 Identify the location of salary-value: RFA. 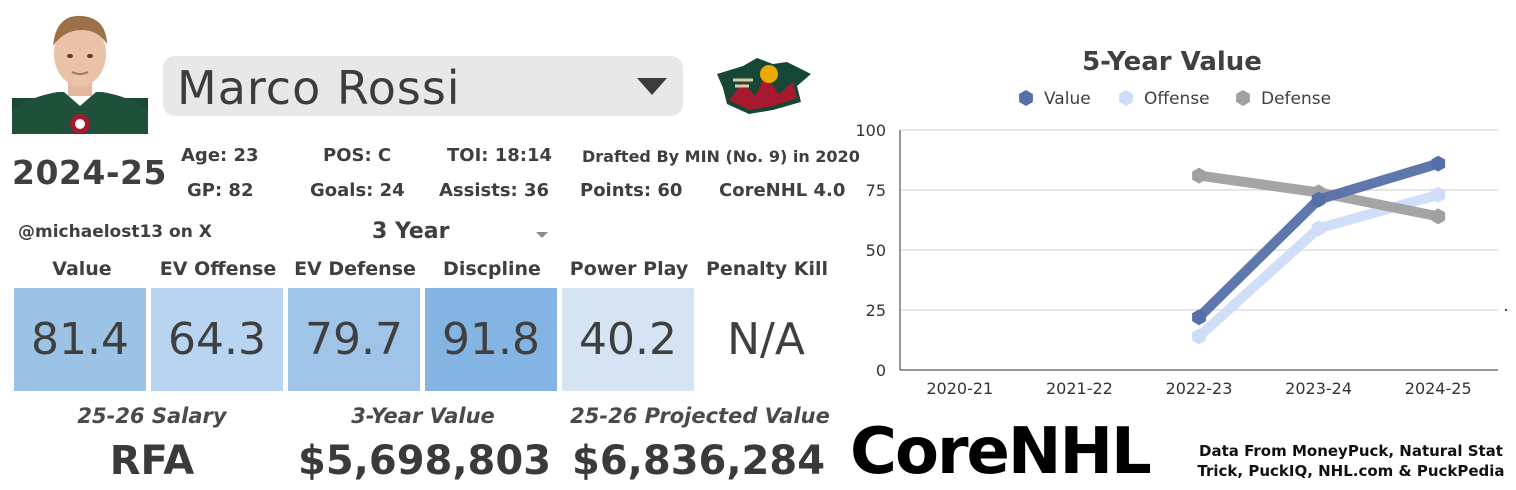
(152, 461).